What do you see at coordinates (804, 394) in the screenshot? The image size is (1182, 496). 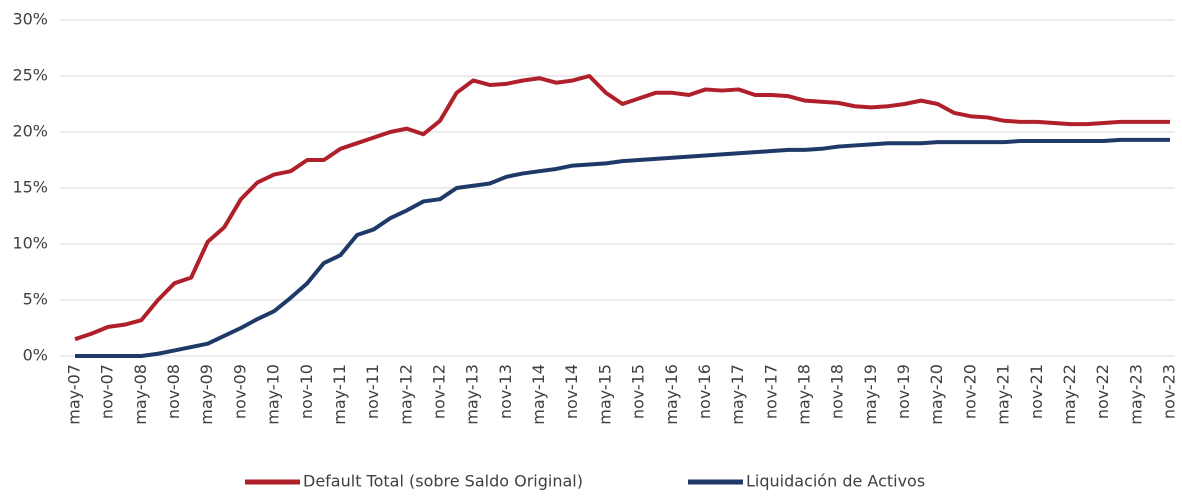 I see `x-tick-label: may-18` at bounding box center [804, 394].